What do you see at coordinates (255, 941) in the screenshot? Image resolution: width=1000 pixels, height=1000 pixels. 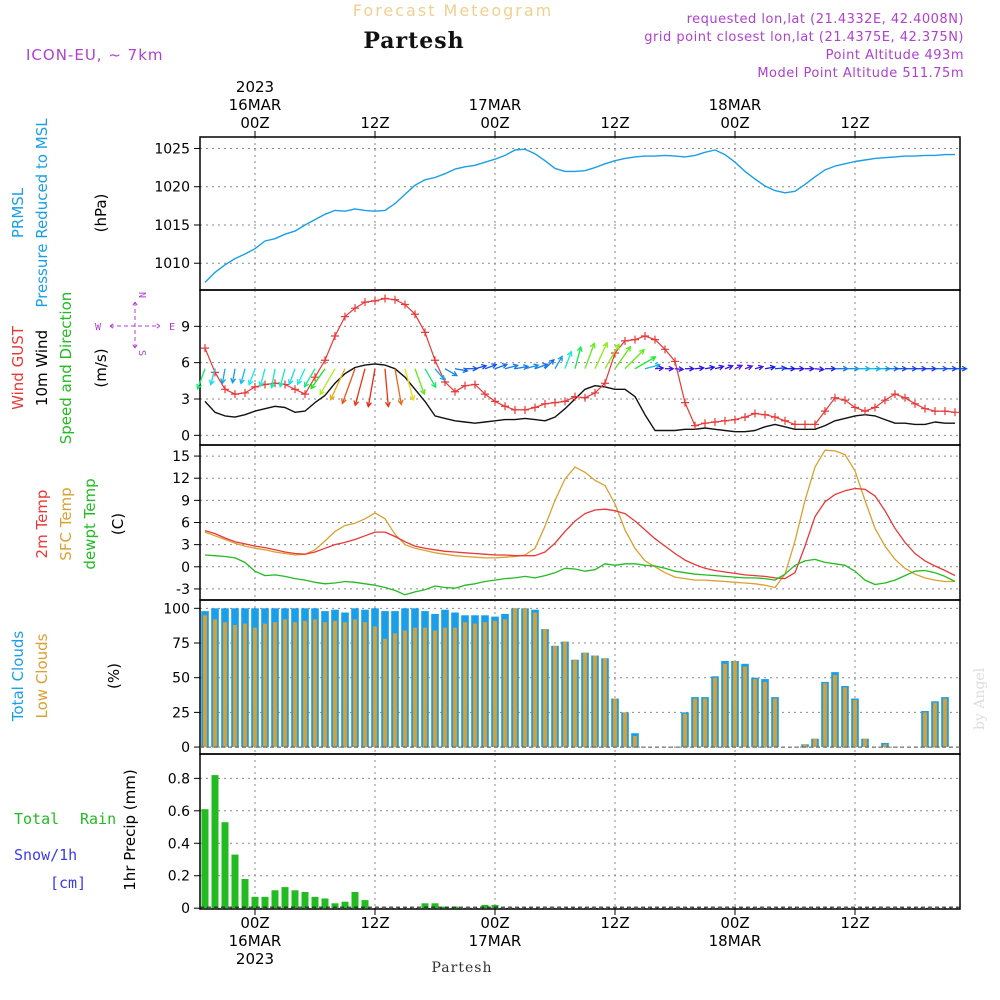 I see `time-axis-bottom-label: 16MAR` at bounding box center [255, 941].